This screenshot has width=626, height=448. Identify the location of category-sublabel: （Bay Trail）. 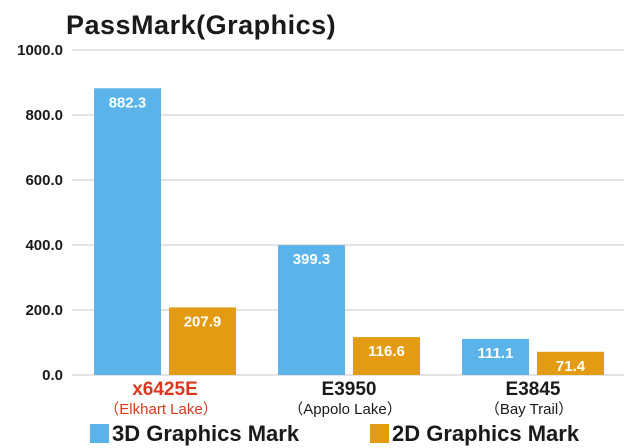
(529, 409).